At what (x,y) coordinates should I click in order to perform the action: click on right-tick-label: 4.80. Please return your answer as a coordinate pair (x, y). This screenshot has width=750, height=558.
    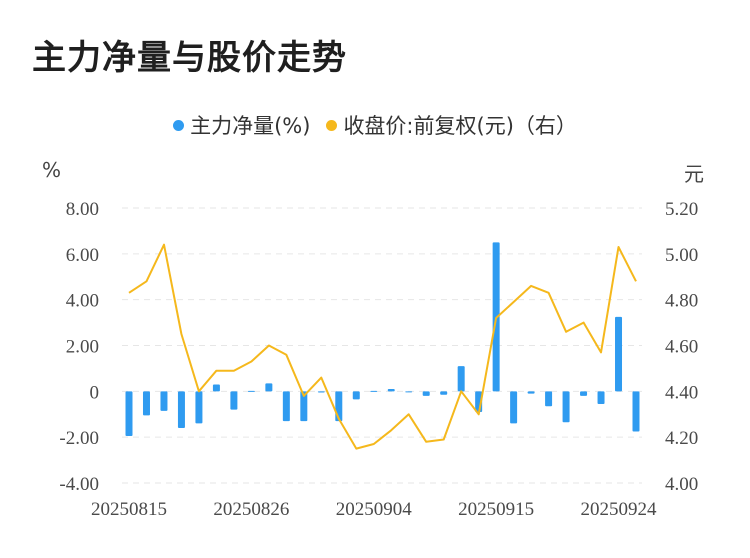
    Looking at the image, I should click on (681, 301).